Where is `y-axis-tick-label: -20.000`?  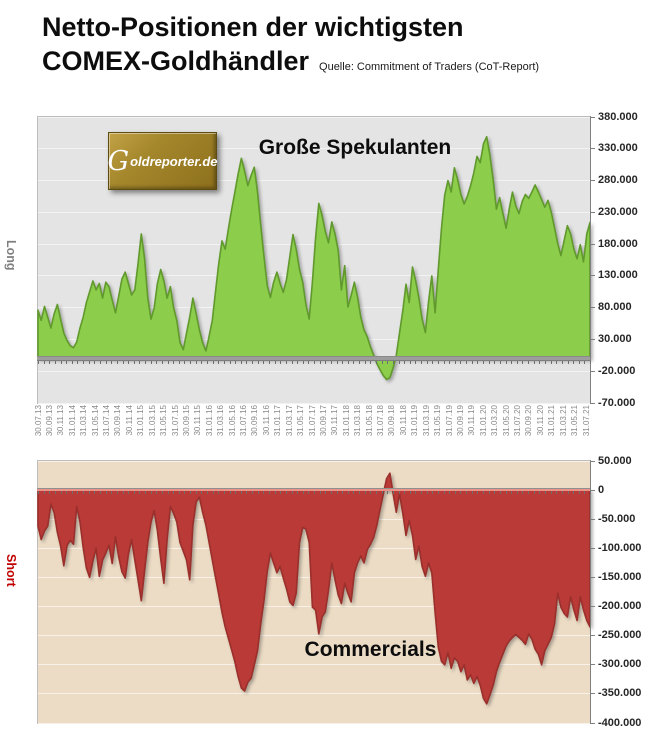 y-axis-tick-label: -20.000 is located at coordinates (617, 370).